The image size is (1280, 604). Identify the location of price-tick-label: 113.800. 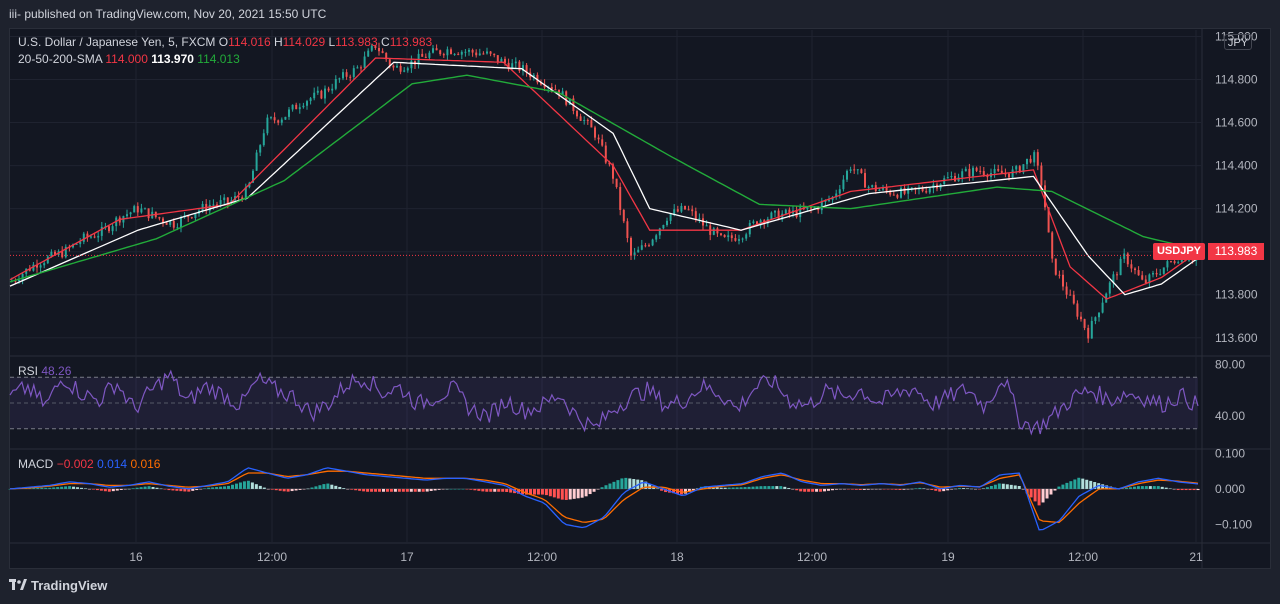
(1236, 295).